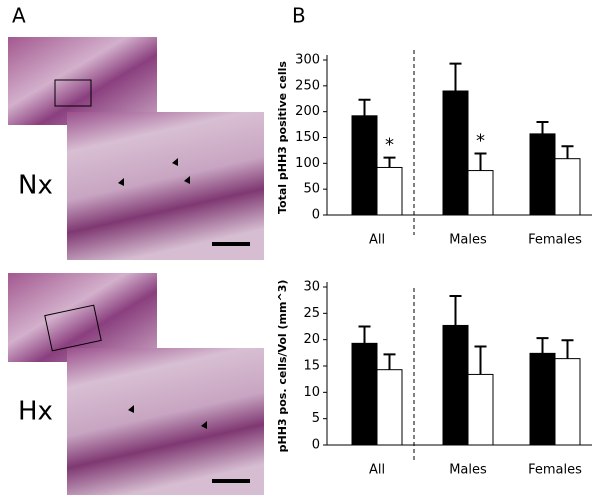 This screenshot has width=601, height=502. I want to click on y-tick-label: 30, so click(311, 287).